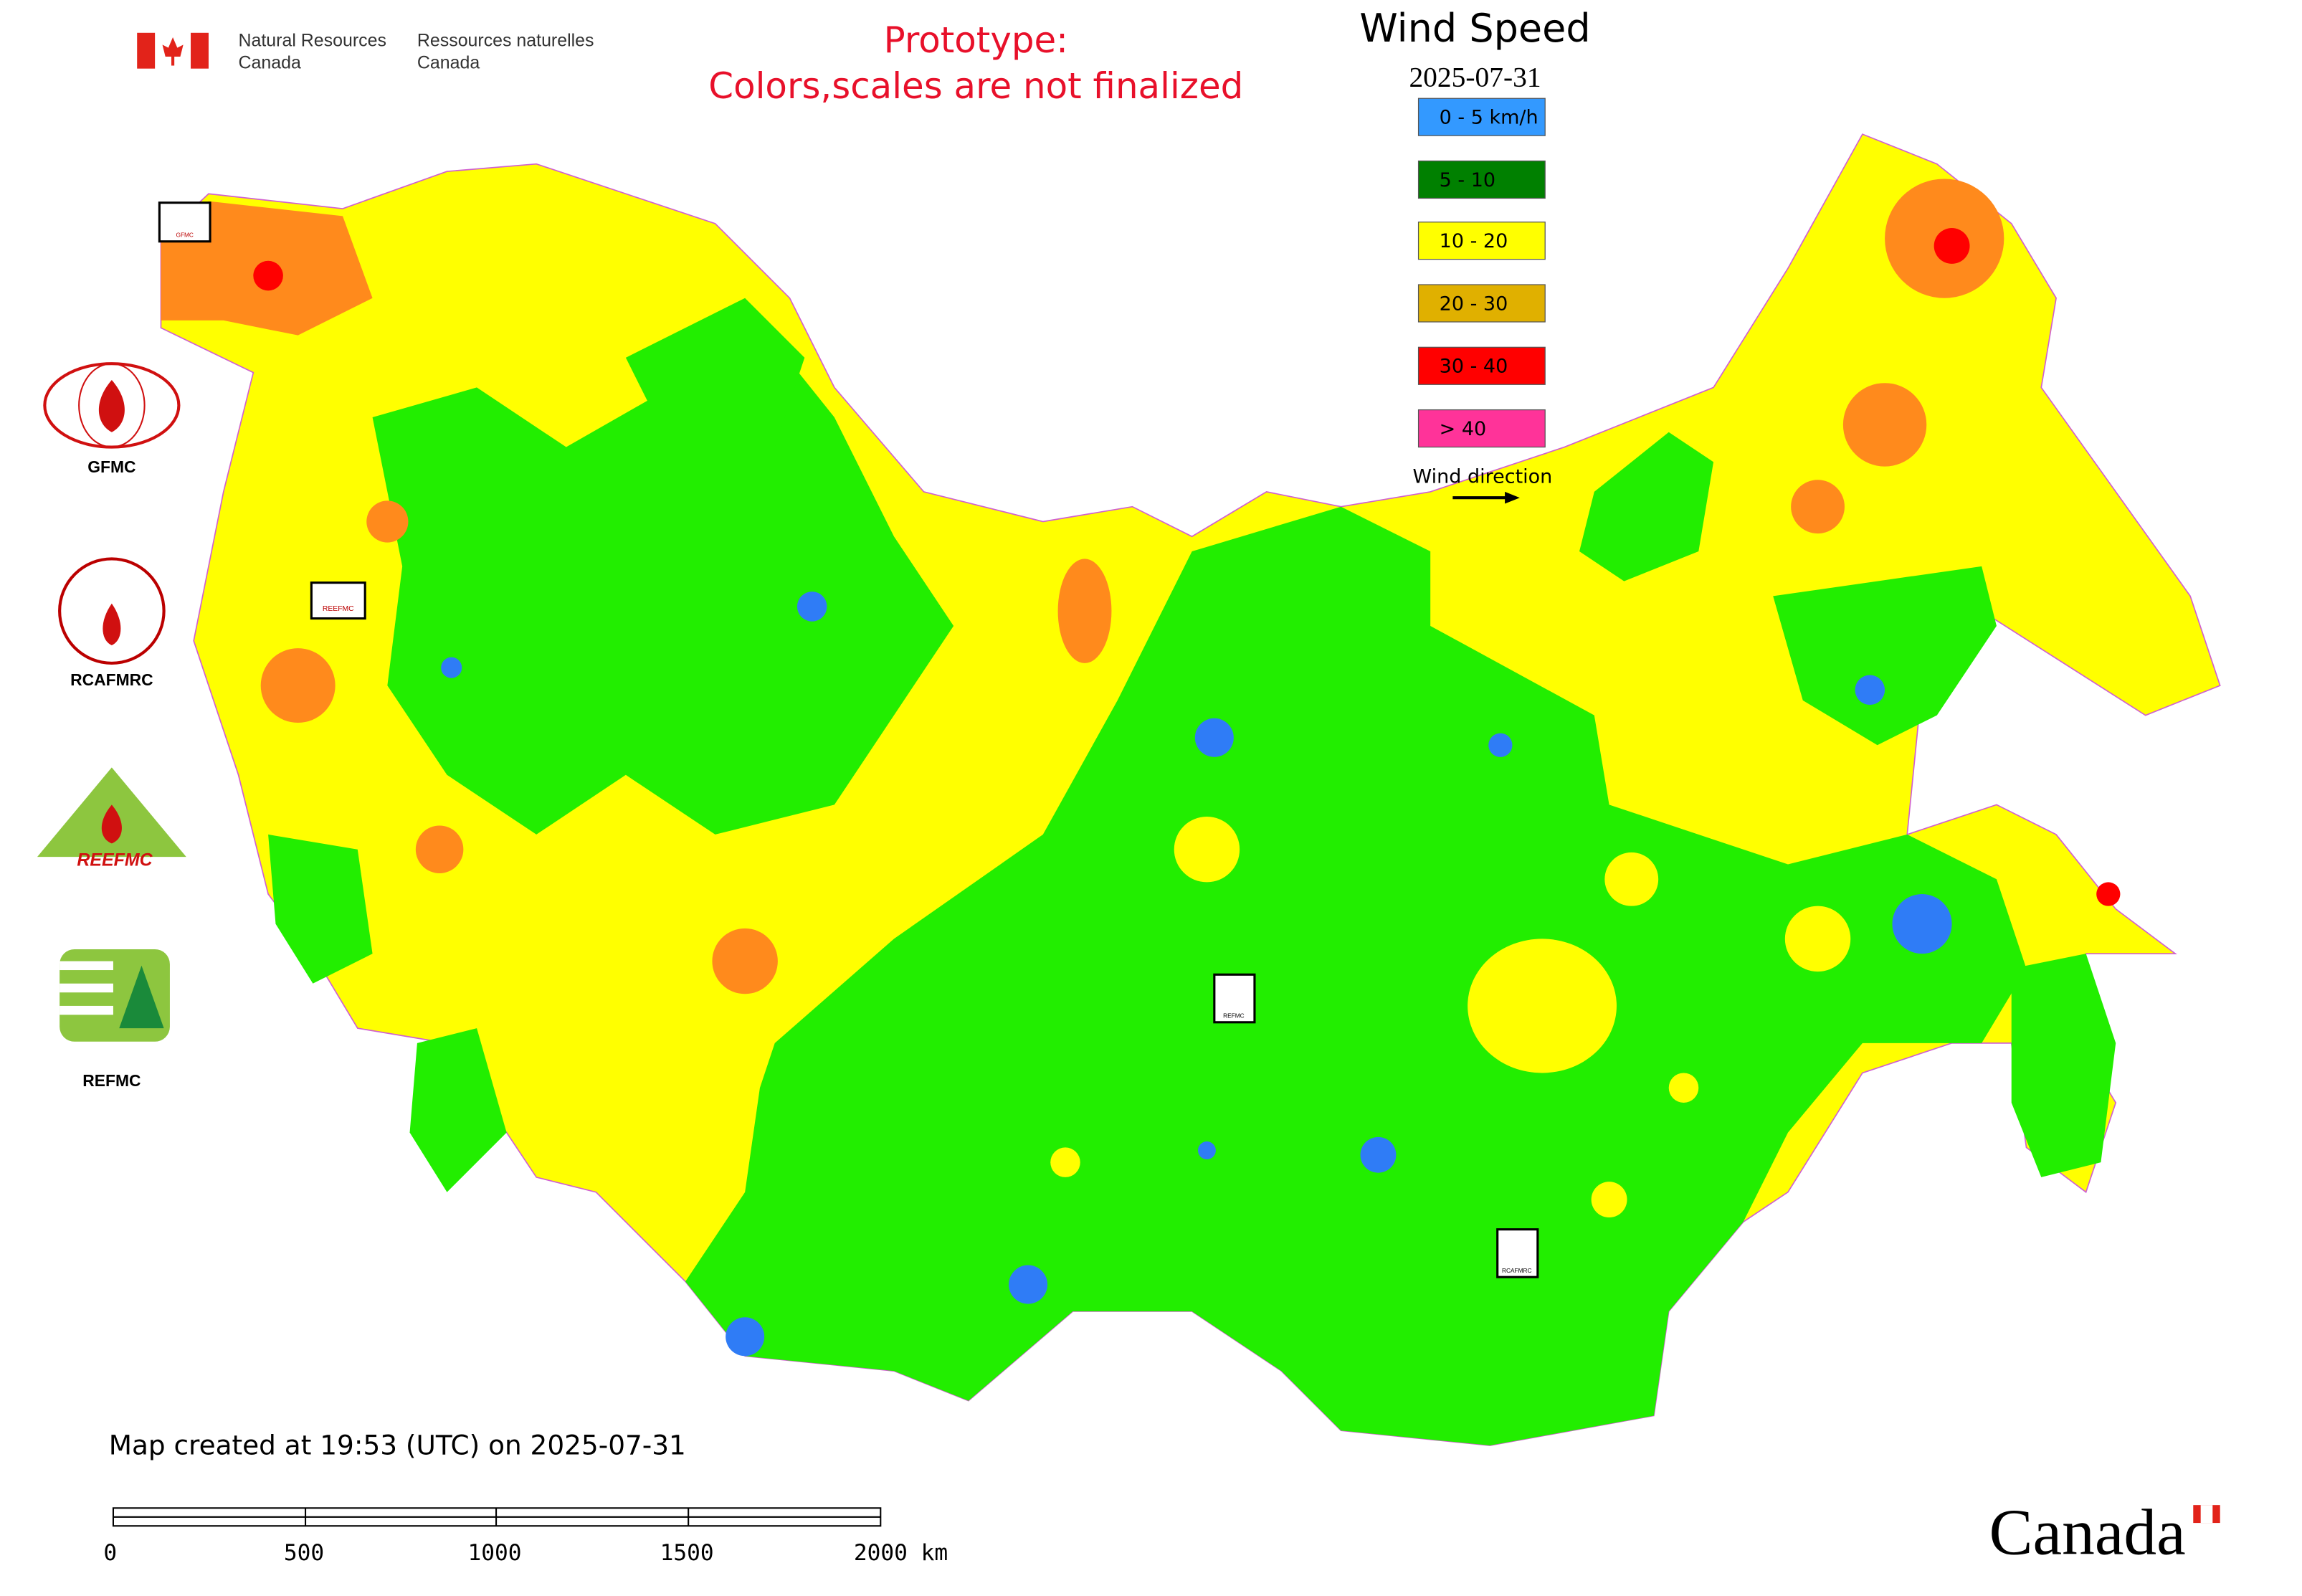  Describe the element at coordinates (112, 1080) in the screenshot. I see `logo-label: REFMC` at that location.